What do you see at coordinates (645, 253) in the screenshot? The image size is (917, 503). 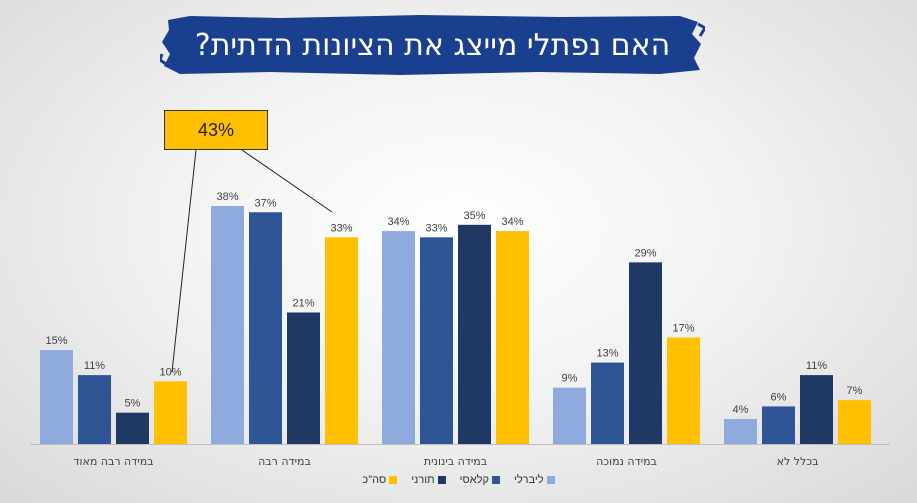 I see `data-label: 29%` at bounding box center [645, 253].